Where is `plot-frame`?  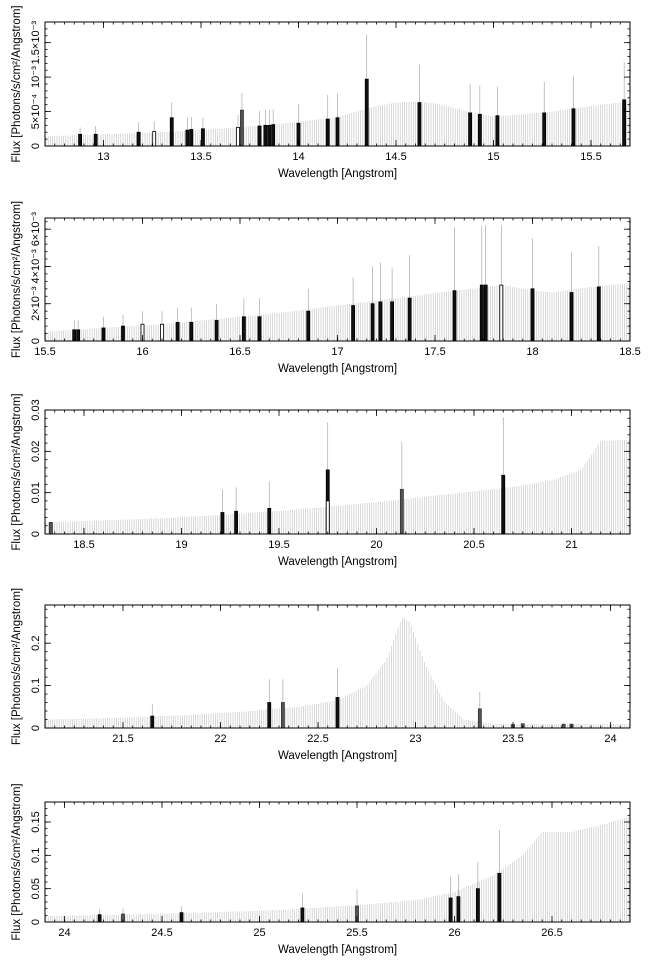
plot-frame is located at coordinates (337, 279).